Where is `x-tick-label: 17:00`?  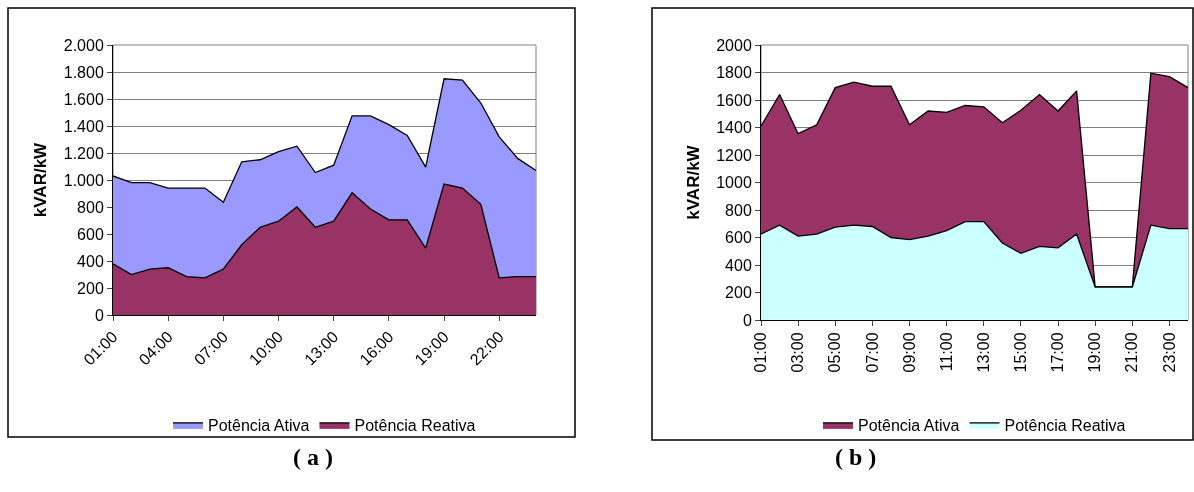 x-tick-label: 17:00 is located at coordinates (1058, 352).